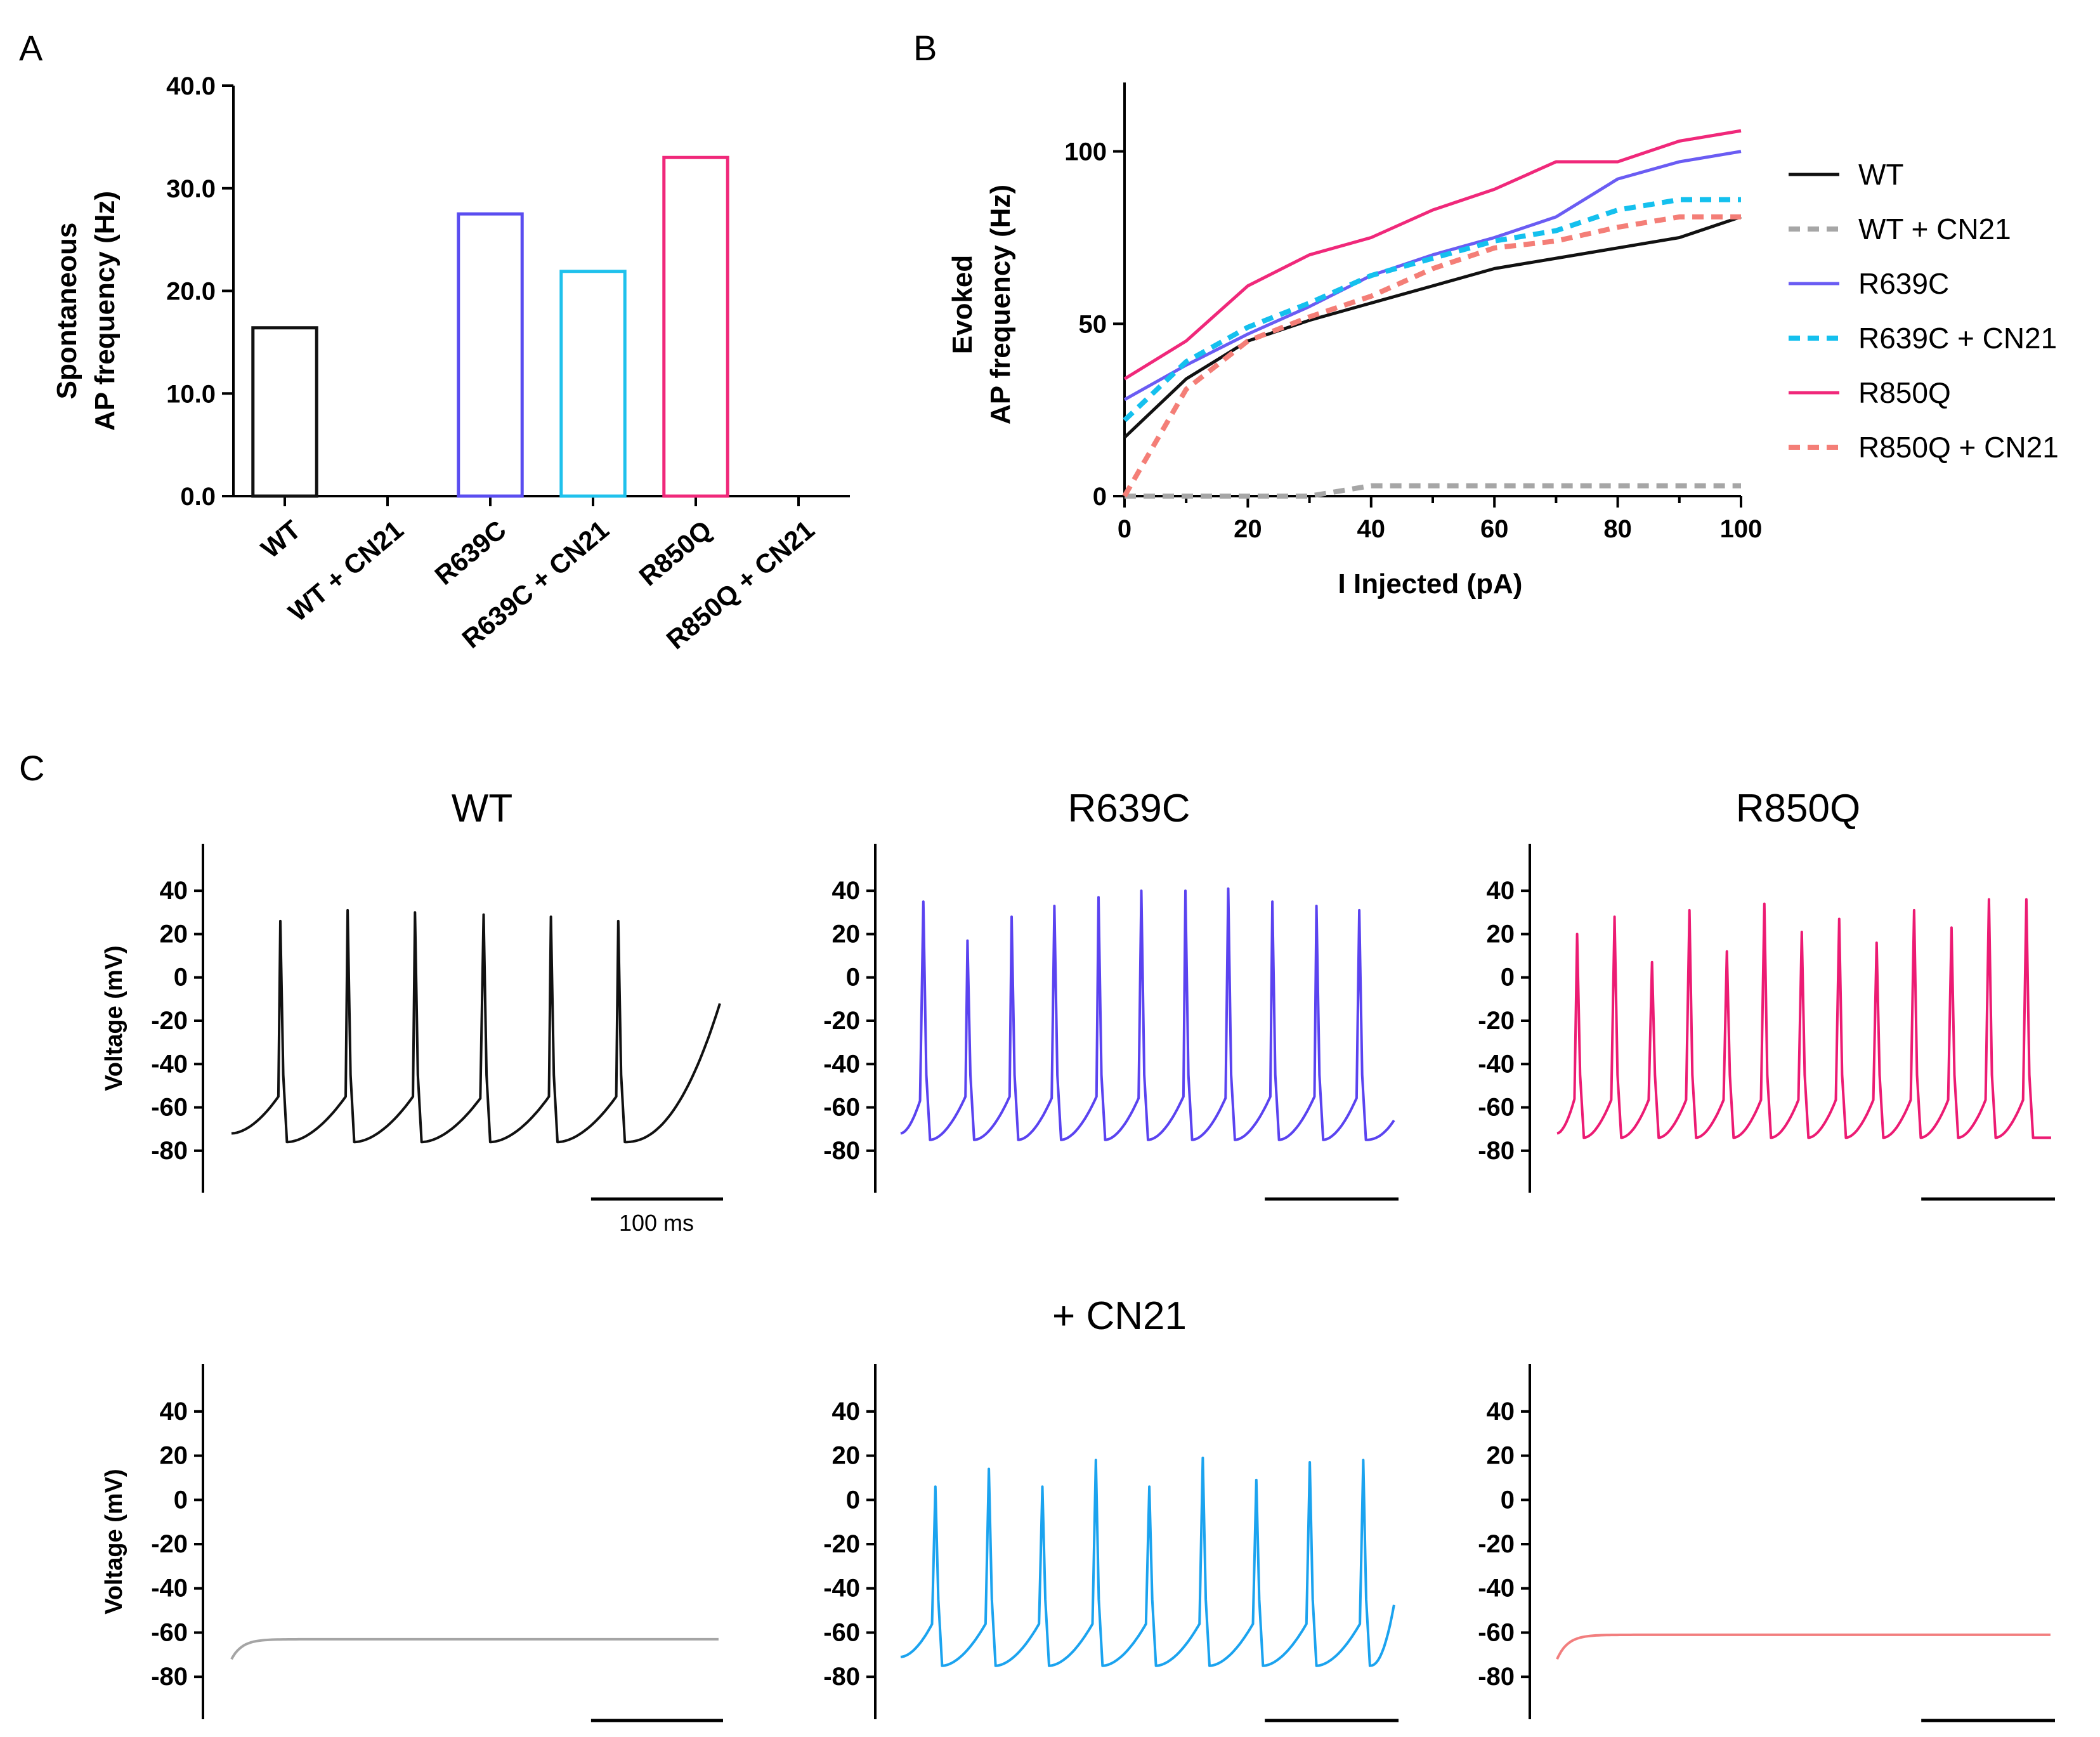 The image size is (2100, 1737). Describe the element at coordinates (31, 48) in the screenshot. I see `panel-label-a: A` at that location.